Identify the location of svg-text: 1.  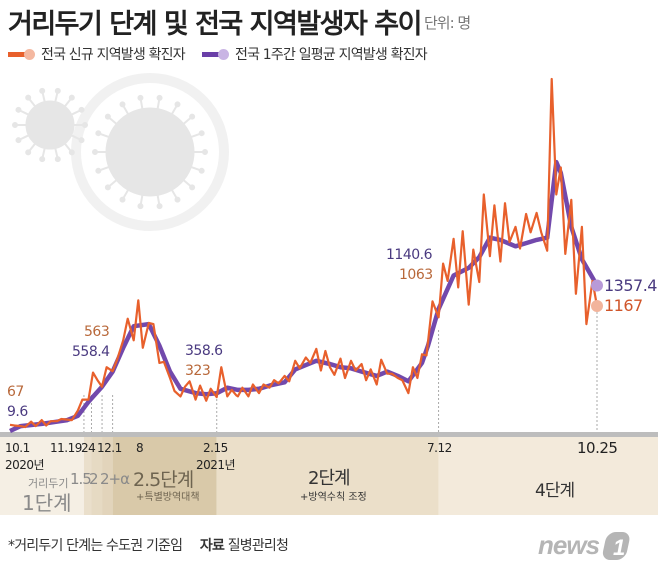
(619, 547).